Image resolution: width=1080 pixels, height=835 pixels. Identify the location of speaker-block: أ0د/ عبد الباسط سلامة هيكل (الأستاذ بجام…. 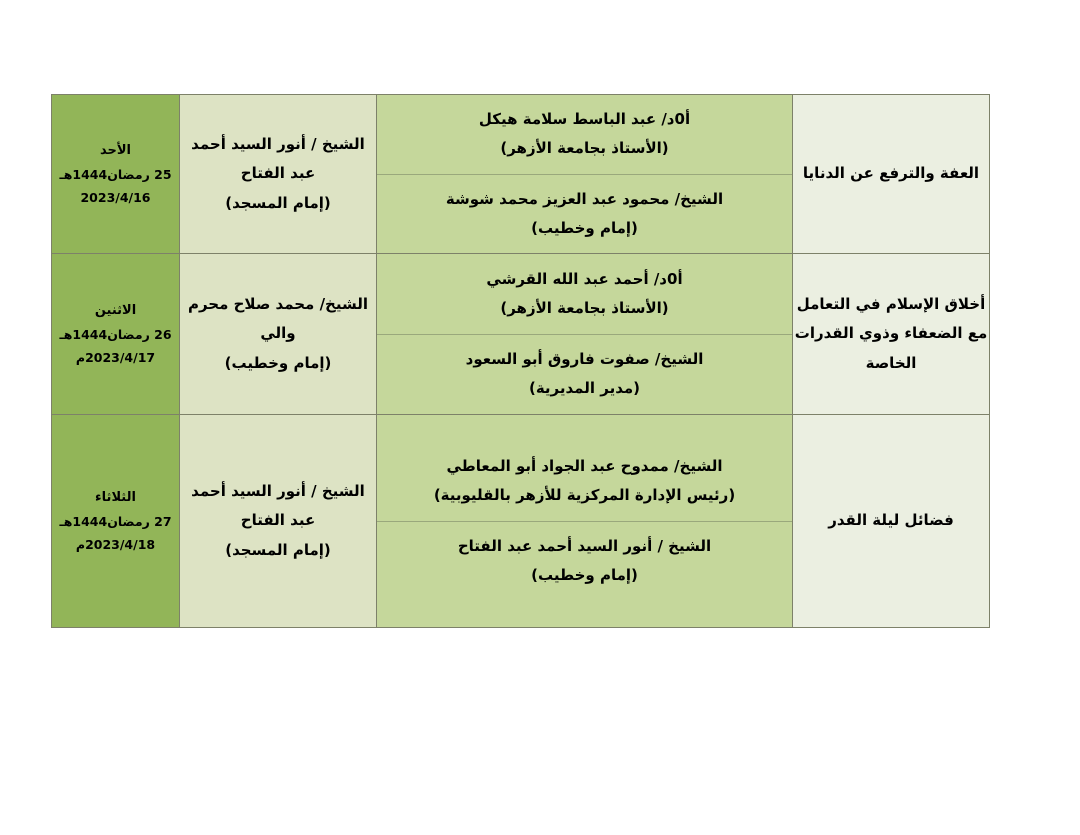
(584, 135).